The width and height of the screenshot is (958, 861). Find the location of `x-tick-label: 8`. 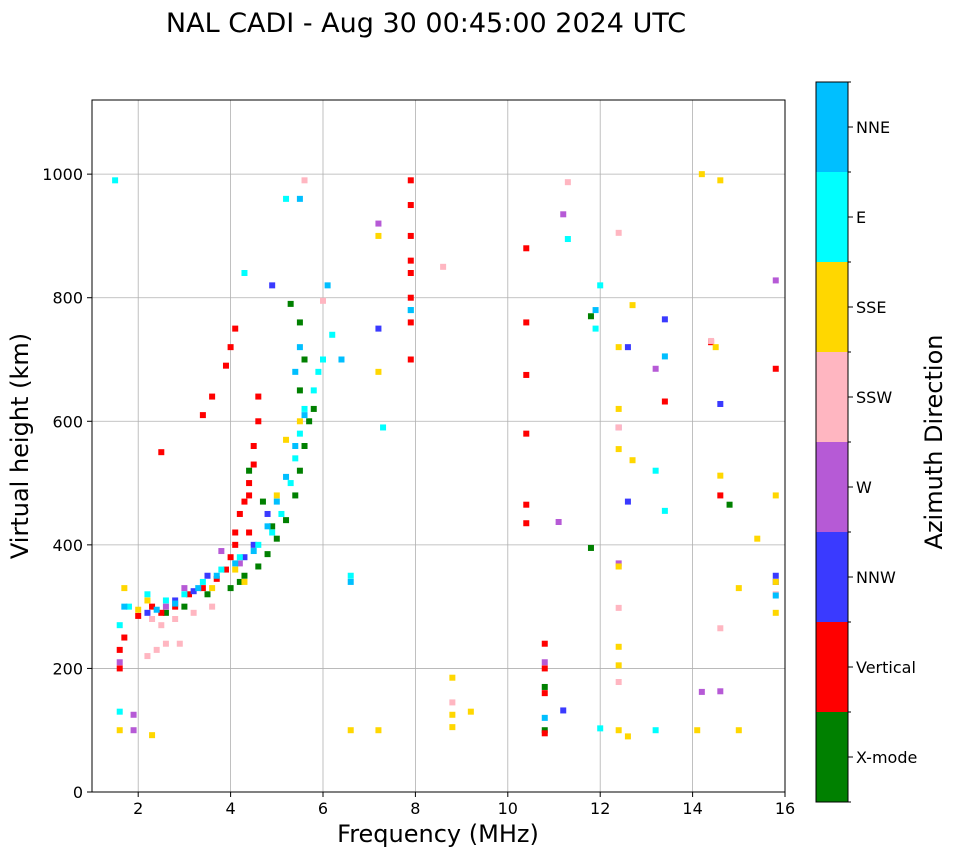

x-tick-label: 8 is located at coordinates (415, 808).